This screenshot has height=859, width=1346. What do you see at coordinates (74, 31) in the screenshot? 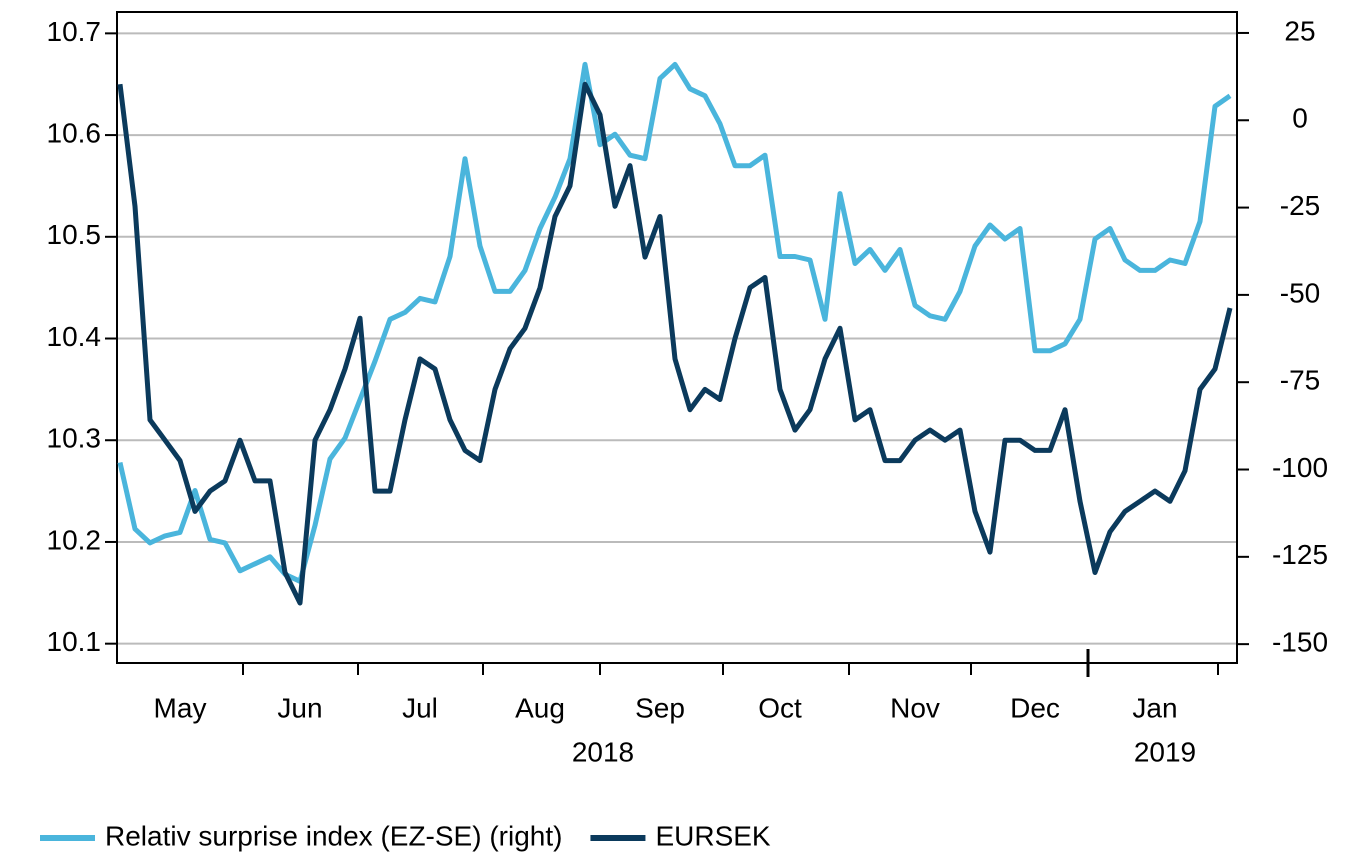
I see `y-tick-label: 10.7` at bounding box center [74, 31].